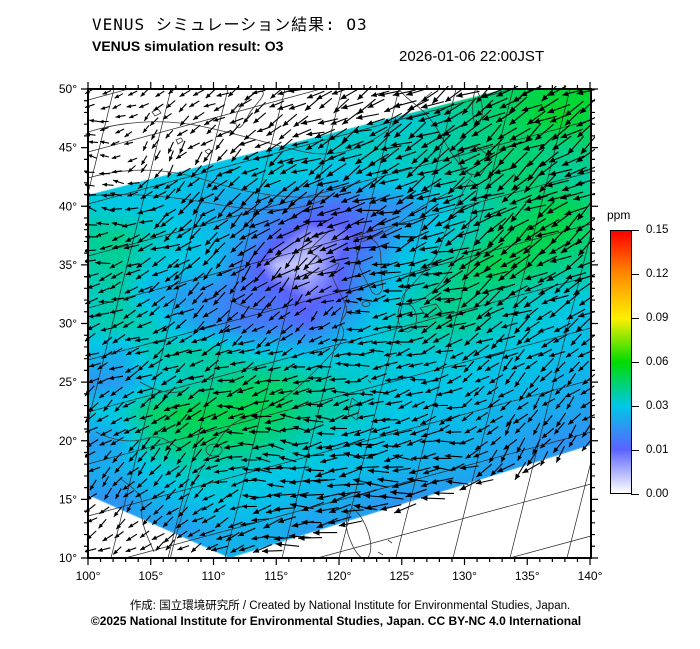 This screenshot has height=649, width=700. Describe the element at coordinates (214, 576) in the screenshot. I see `x-axis-label: 110°` at that location.